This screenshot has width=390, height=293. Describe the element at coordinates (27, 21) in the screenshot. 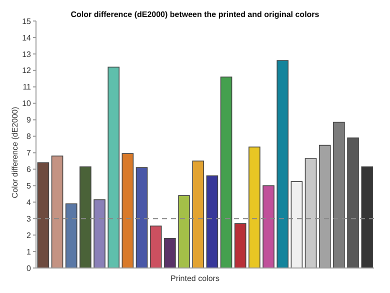

I see `y-tick-label: 15` at that location.